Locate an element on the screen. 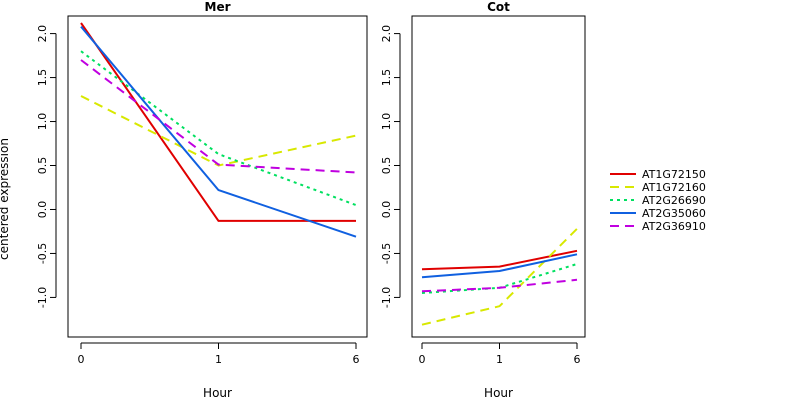 The width and height of the screenshot is (800, 400). legend-label-at2g35060: AT2G35060 is located at coordinates (674, 213).